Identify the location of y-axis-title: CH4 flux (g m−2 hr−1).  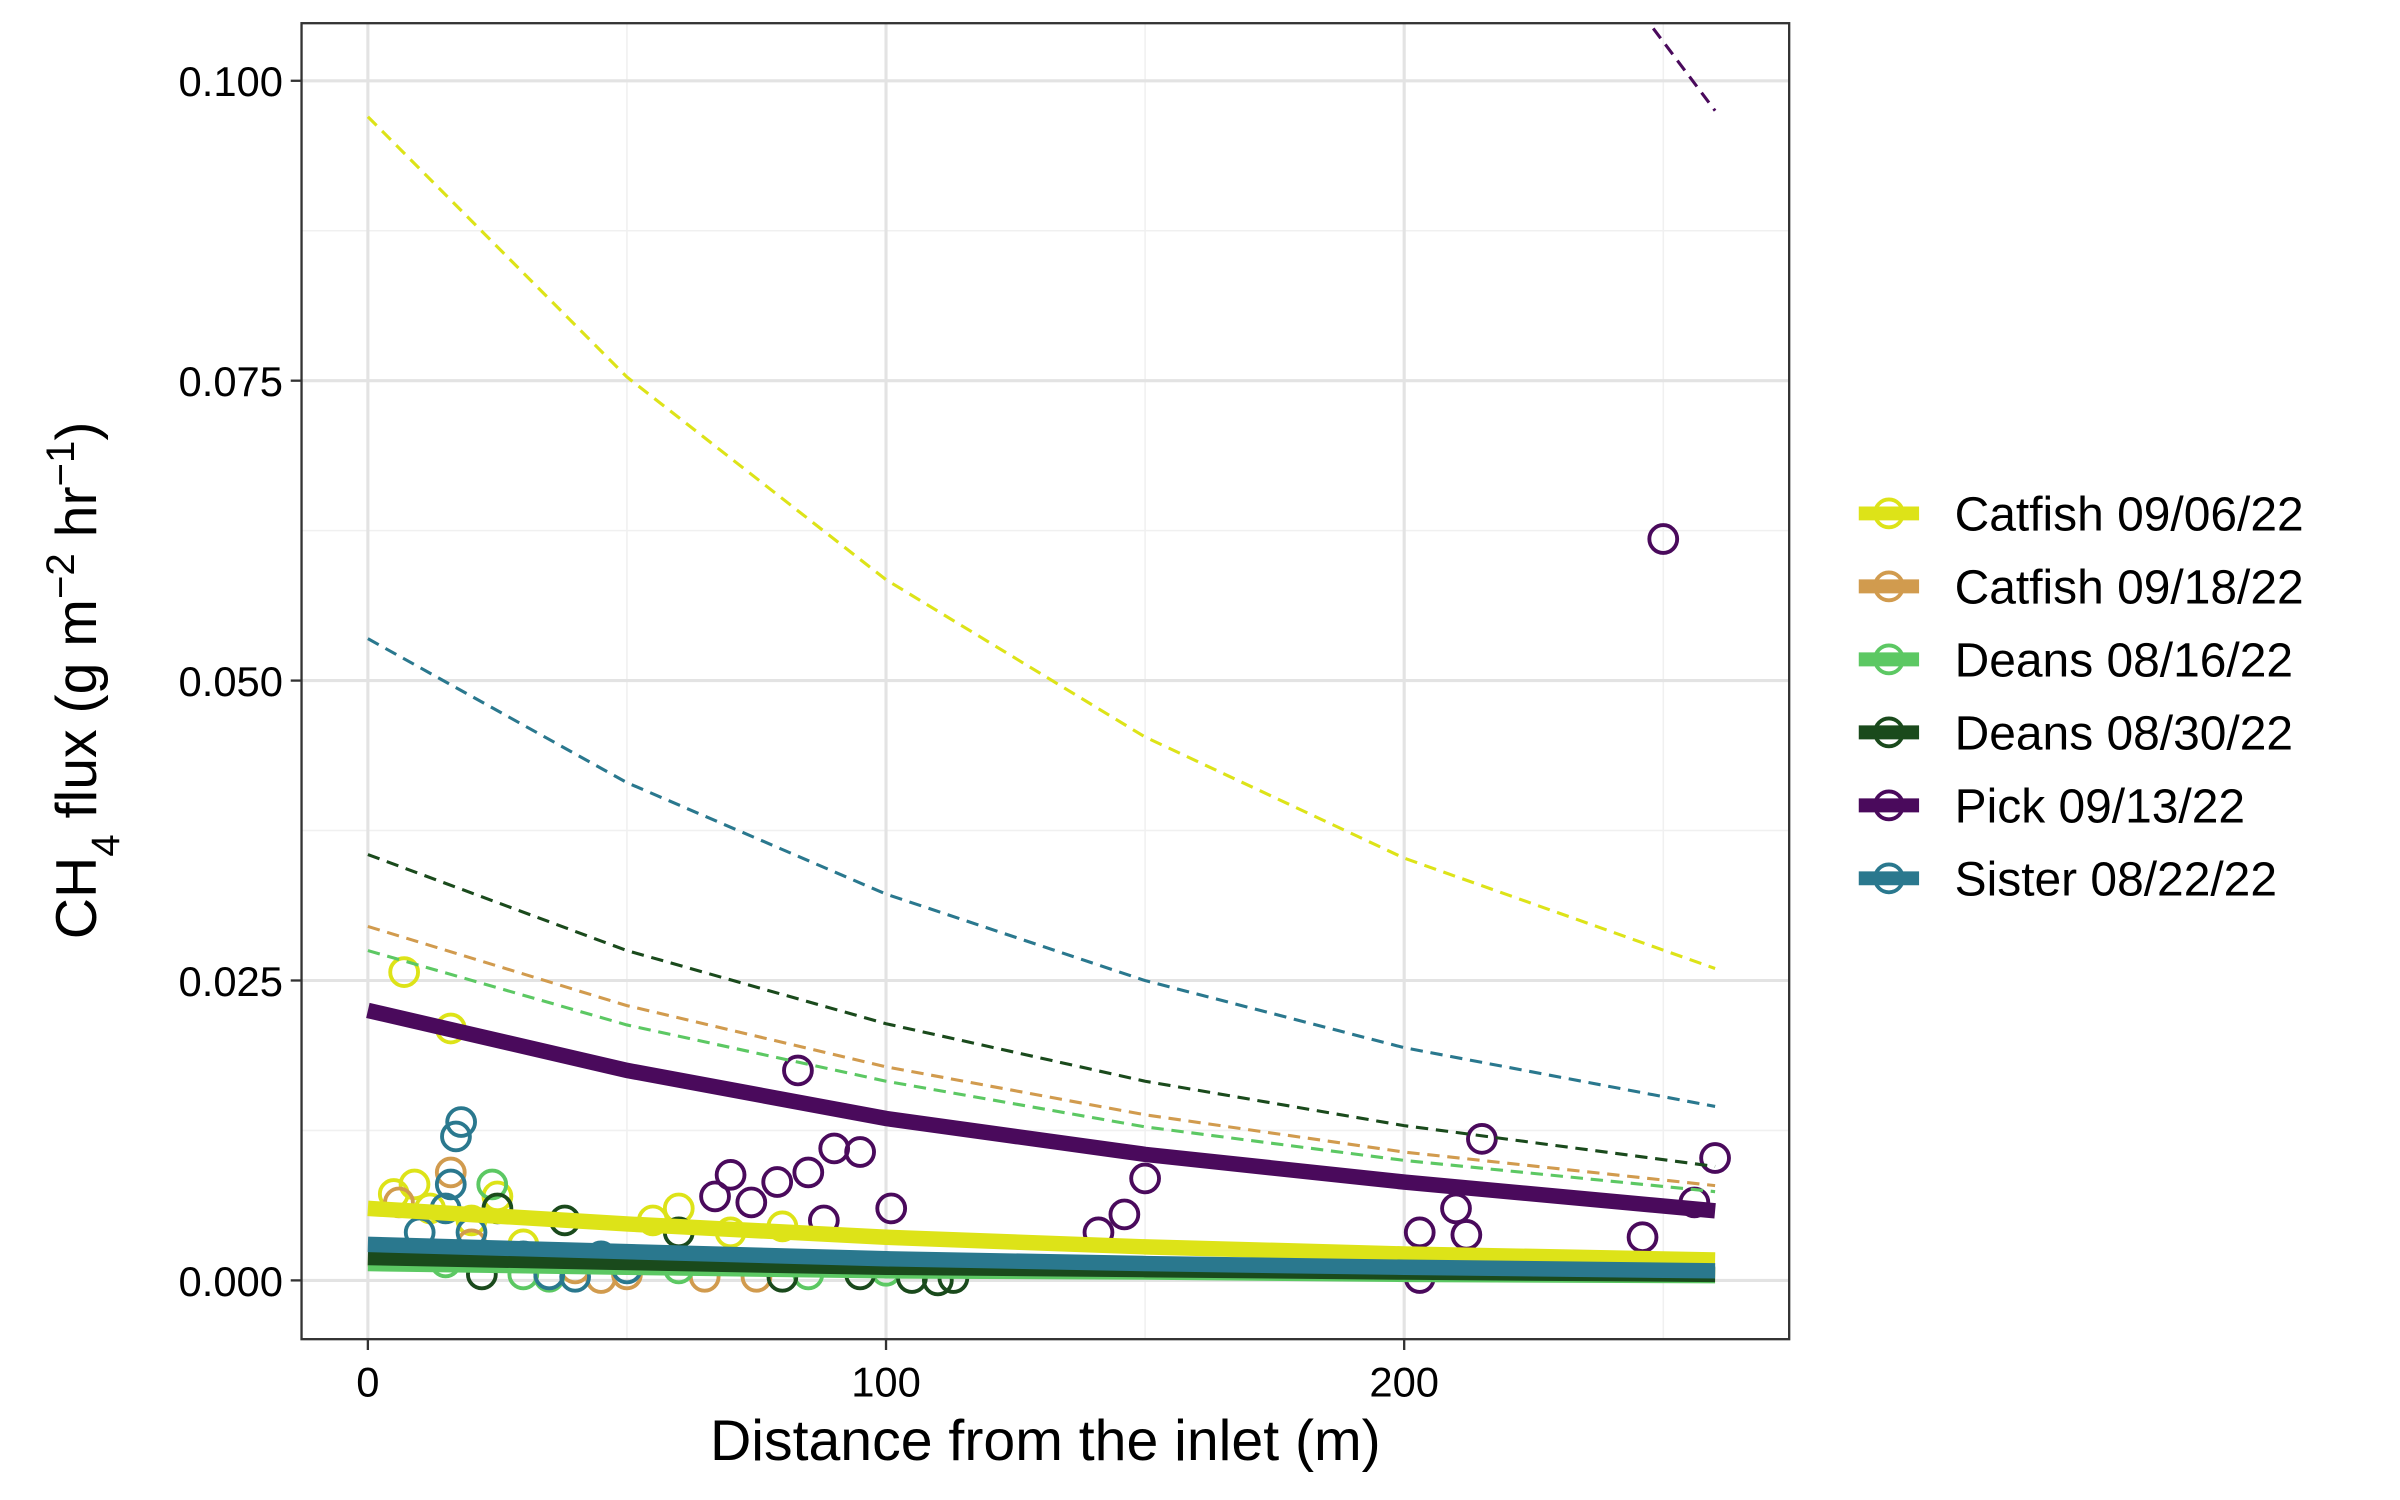
(82, 681).